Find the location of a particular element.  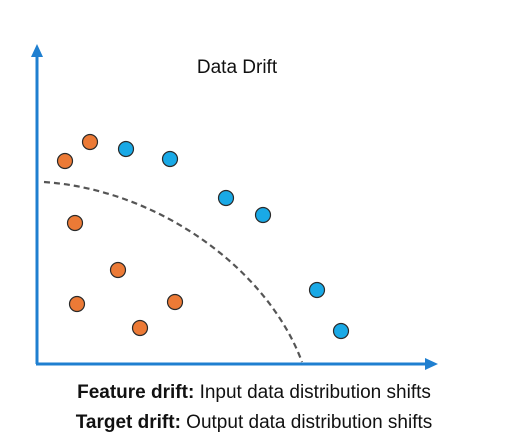

orange-points is located at coordinates (120, 235).